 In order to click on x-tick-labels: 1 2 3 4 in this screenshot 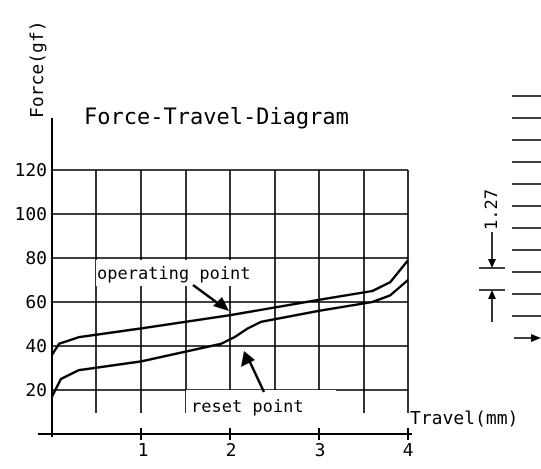, I will do `click(276, 450)`.